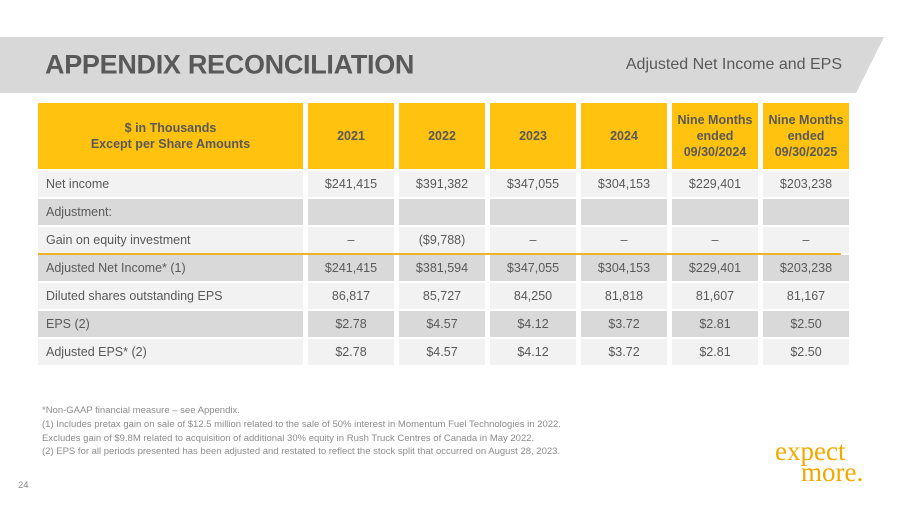 The height and width of the screenshot is (506, 900). I want to click on cell-value: ($9,788), so click(442, 240).